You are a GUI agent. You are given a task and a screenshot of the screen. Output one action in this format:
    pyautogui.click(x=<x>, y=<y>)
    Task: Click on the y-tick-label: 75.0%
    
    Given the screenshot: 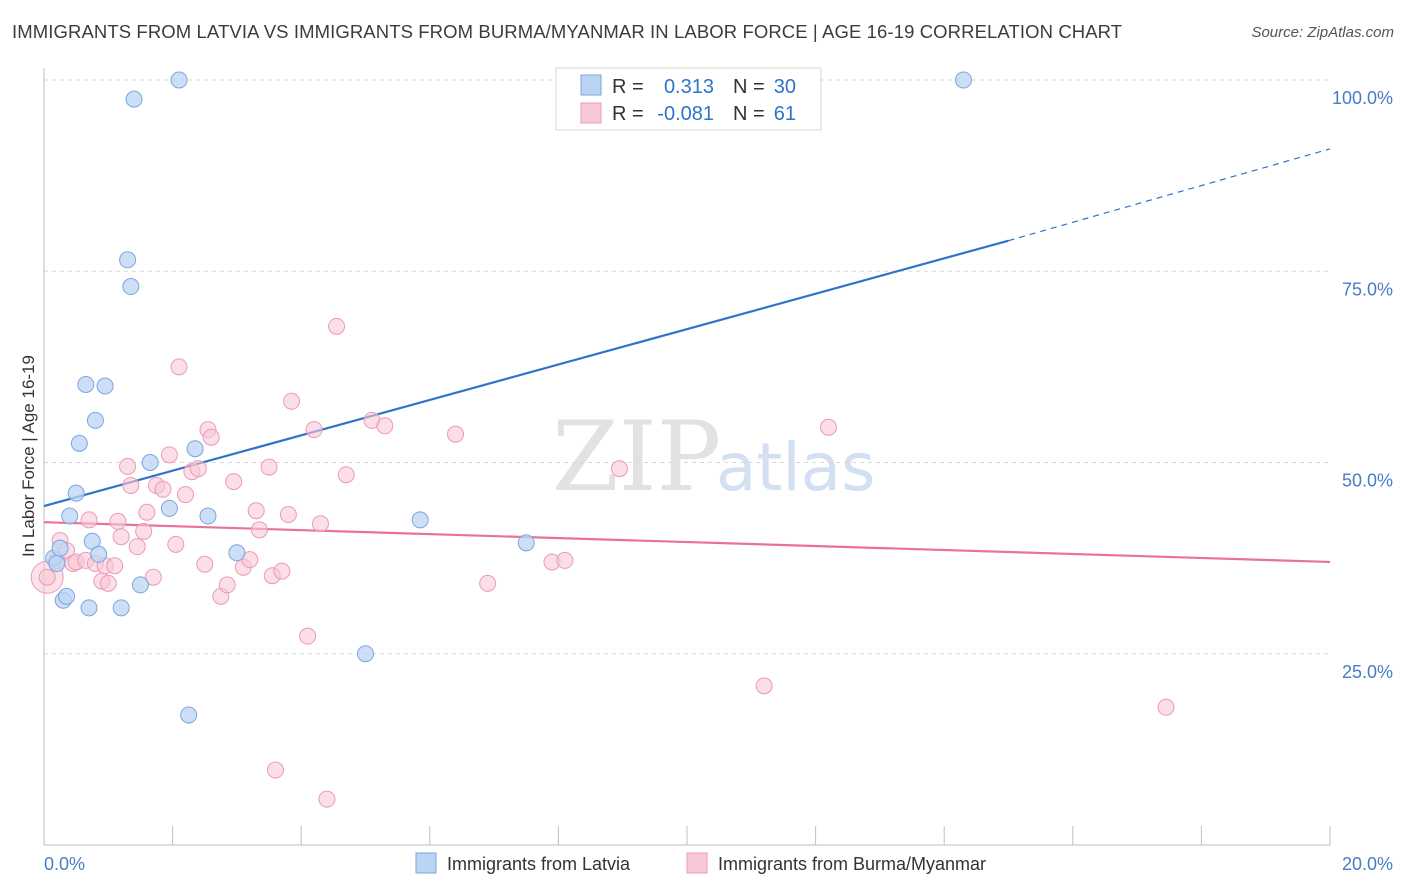 What is the action you would take?
    pyautogui.click(x=1367, y=289)
    